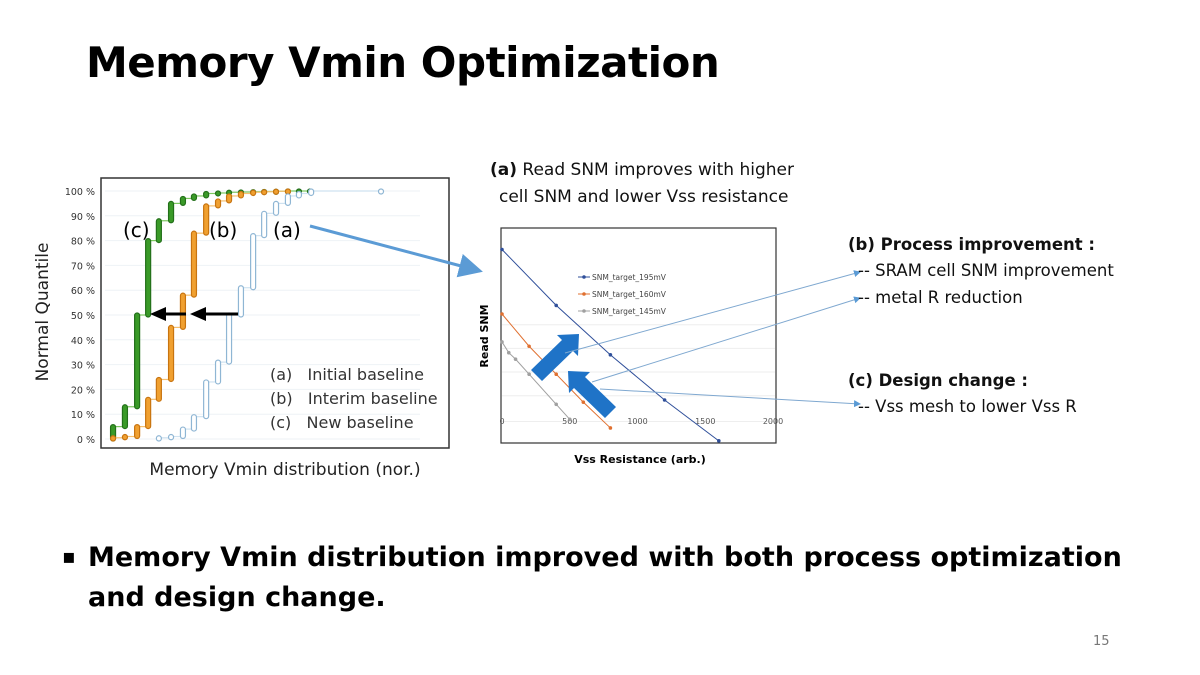 The image size is (1200, 675). Describe the element at coordinates (83, 242) in the screenshot. I see `y-tick-label: 80 %` at that location.